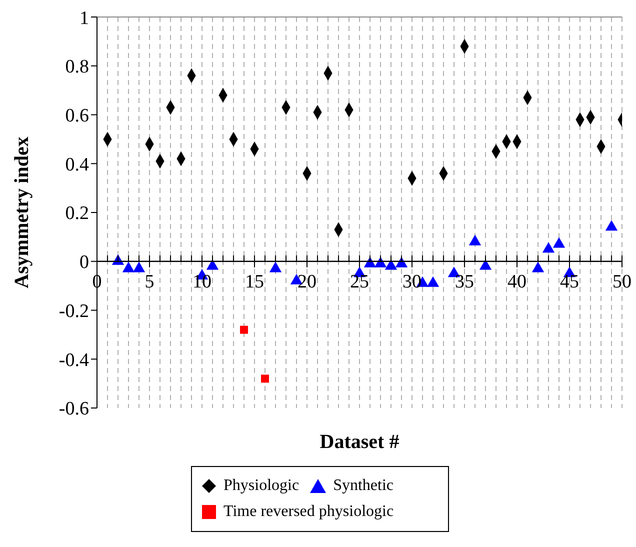  What do you see at coordinates (77, 67) in the screenshot?
I see `y-tick-label: 0.8` at bounding box center [77, 67].